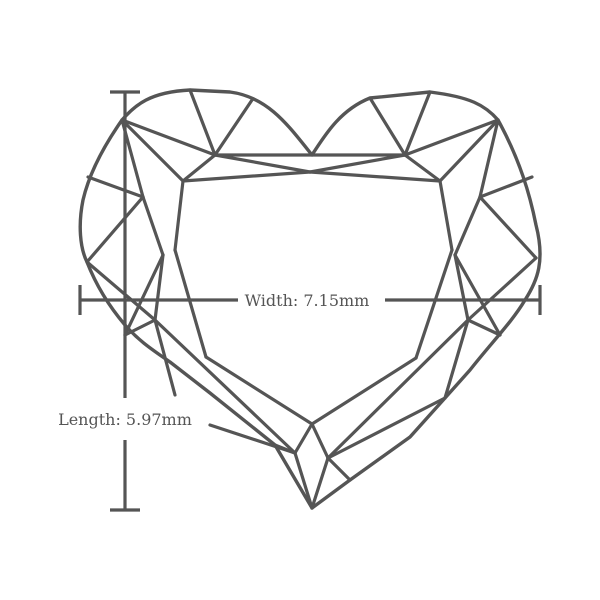 The image size is (600, 600). I want to click on length-dimension, so click(125, 301).